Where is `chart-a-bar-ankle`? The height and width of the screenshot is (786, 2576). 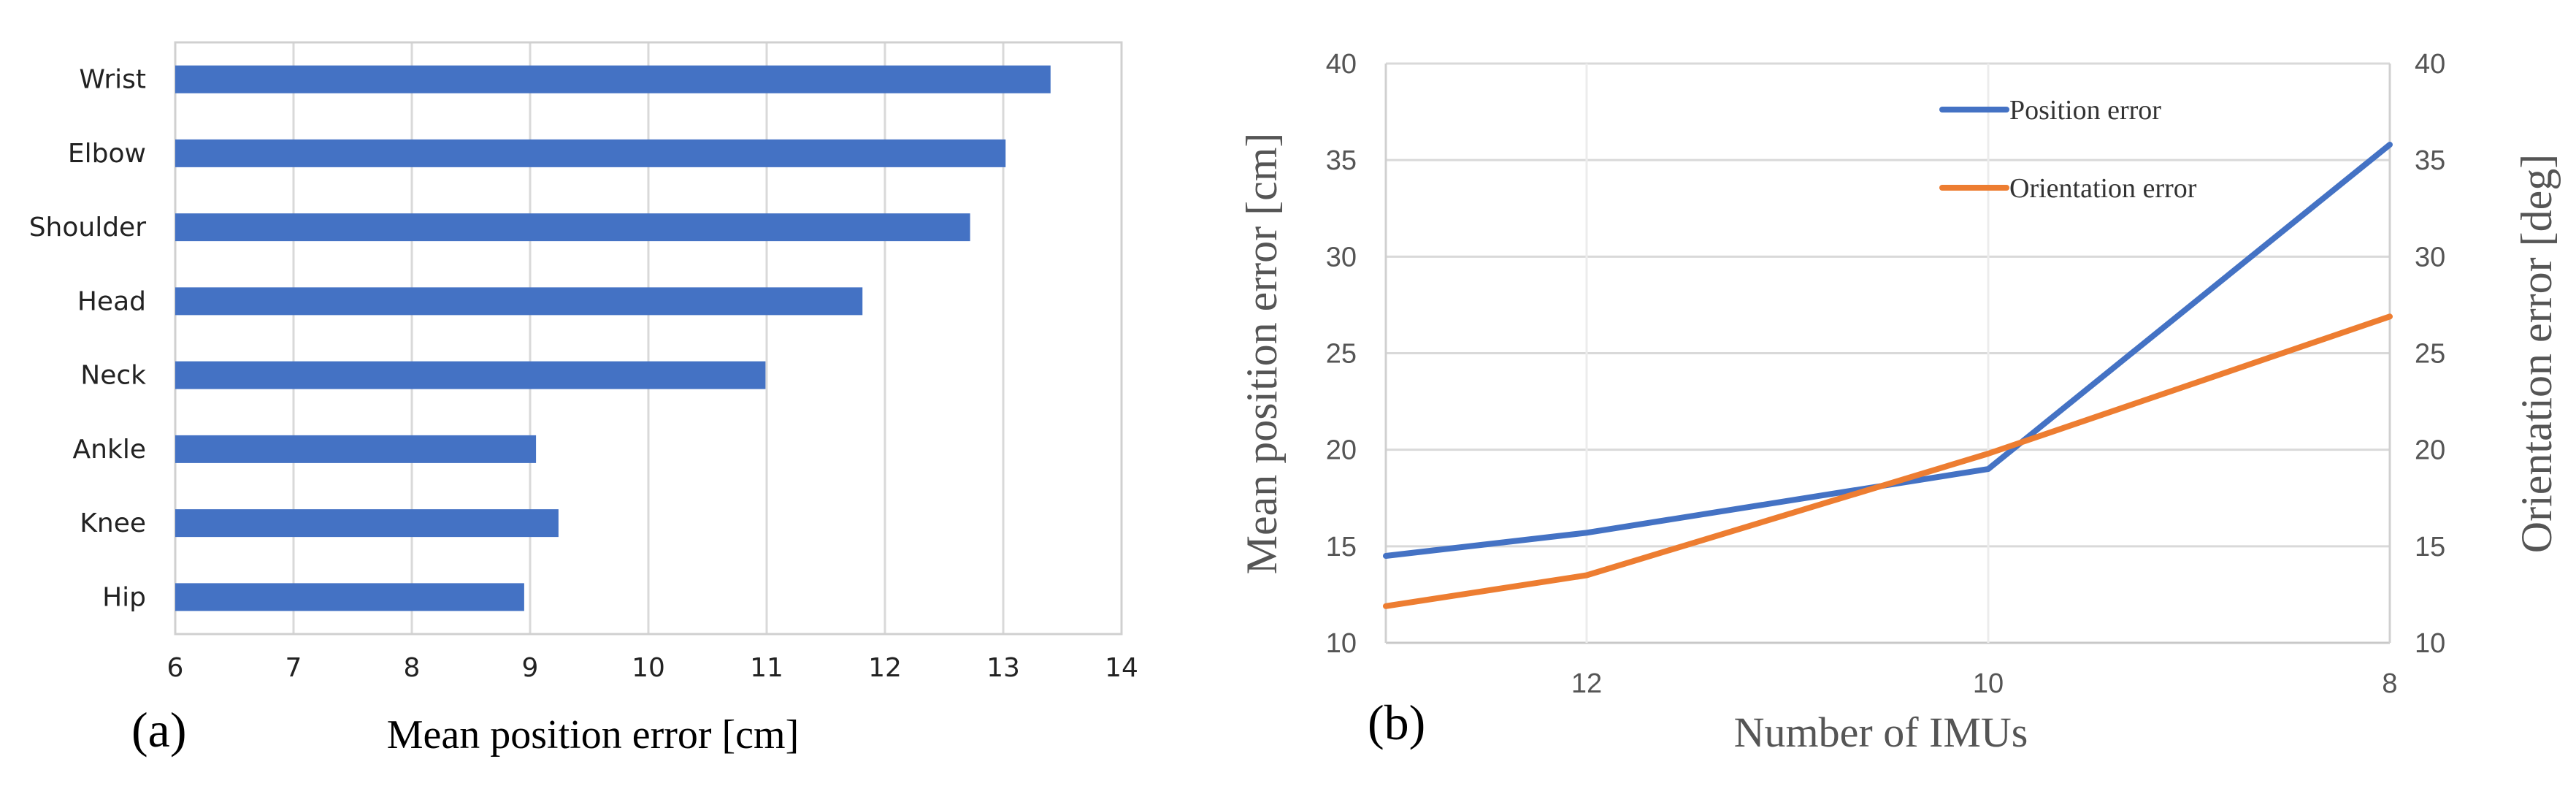 chart-a-bar-ankle is located at coordinates (356, 449).